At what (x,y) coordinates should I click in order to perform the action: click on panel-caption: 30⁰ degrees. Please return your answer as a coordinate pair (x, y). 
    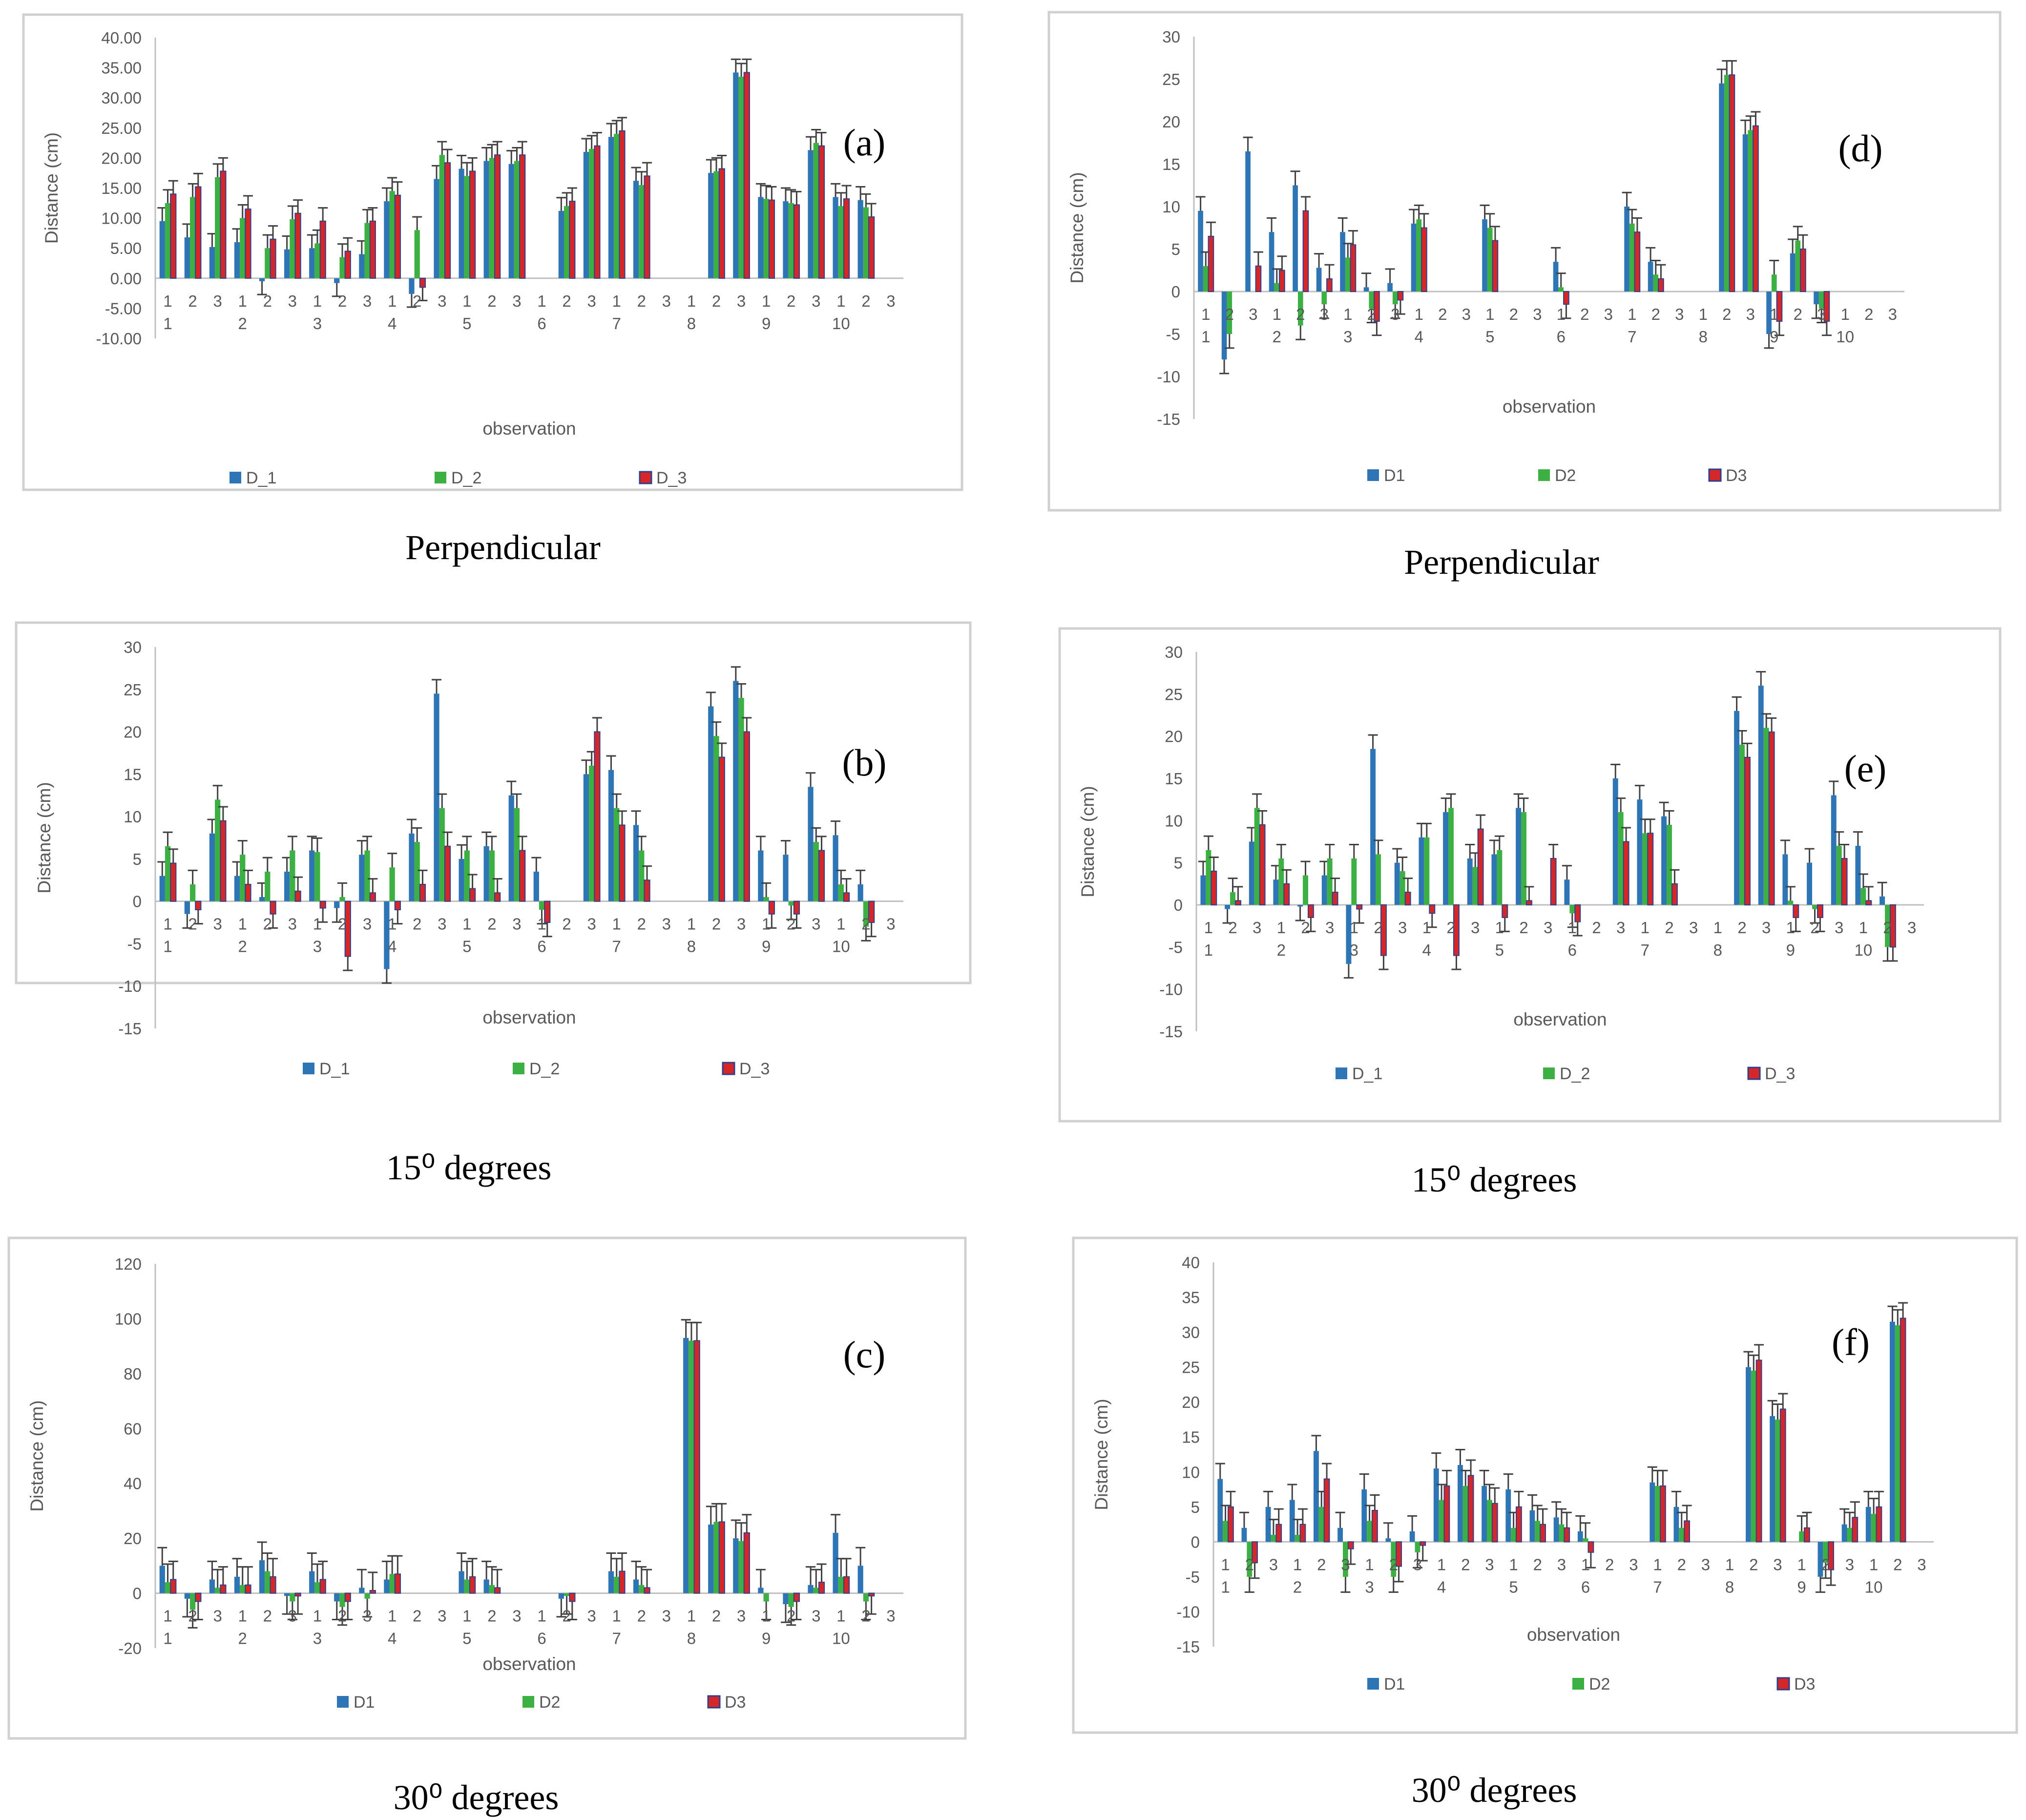
    Looking at the image, I should click on (1494, 1790).